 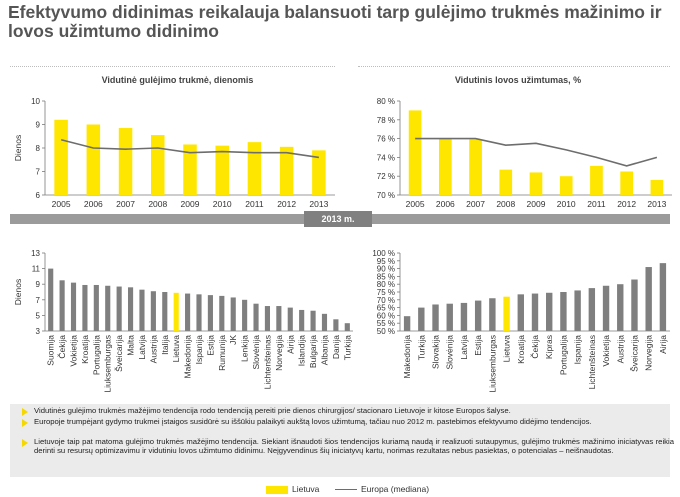 What do you see at coordinates (38, 195) in the screenshot?
I see `y-tick-label: 6` at bounding box center [38, 195].